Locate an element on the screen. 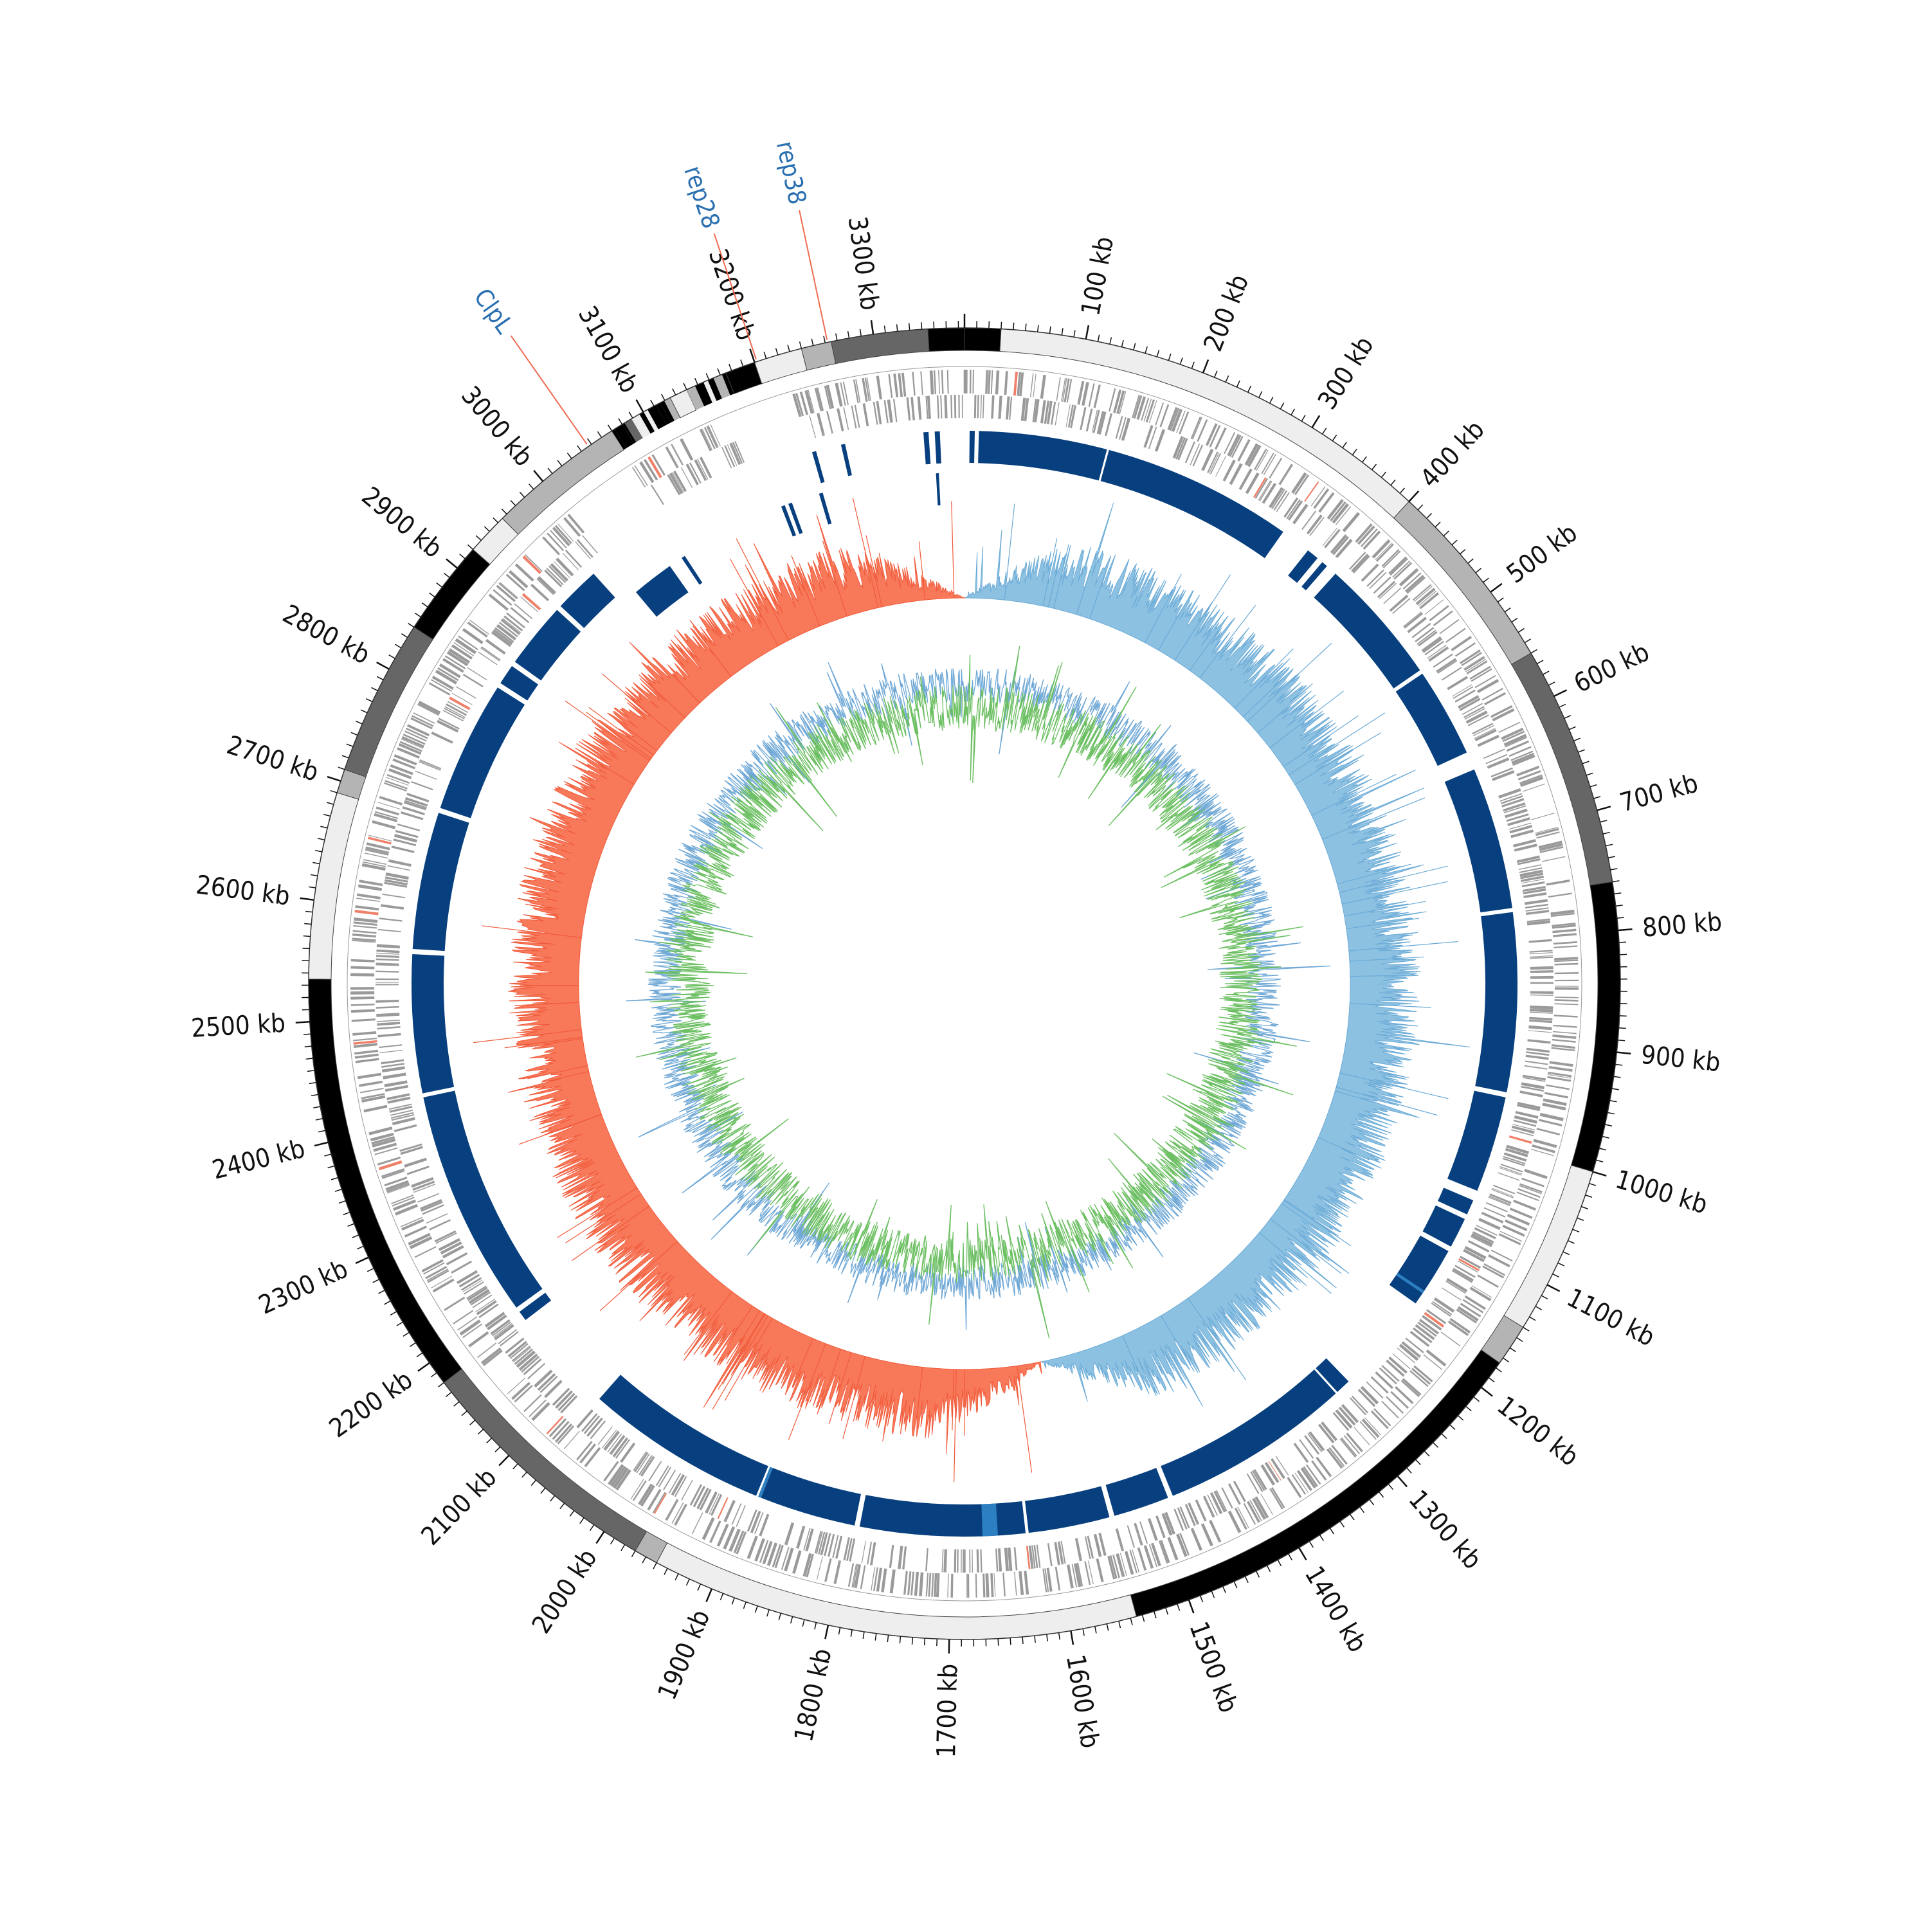 This screenshot has width=1929, height=1932. tick-label: 2700 kb is located at coordinates (272, 759).